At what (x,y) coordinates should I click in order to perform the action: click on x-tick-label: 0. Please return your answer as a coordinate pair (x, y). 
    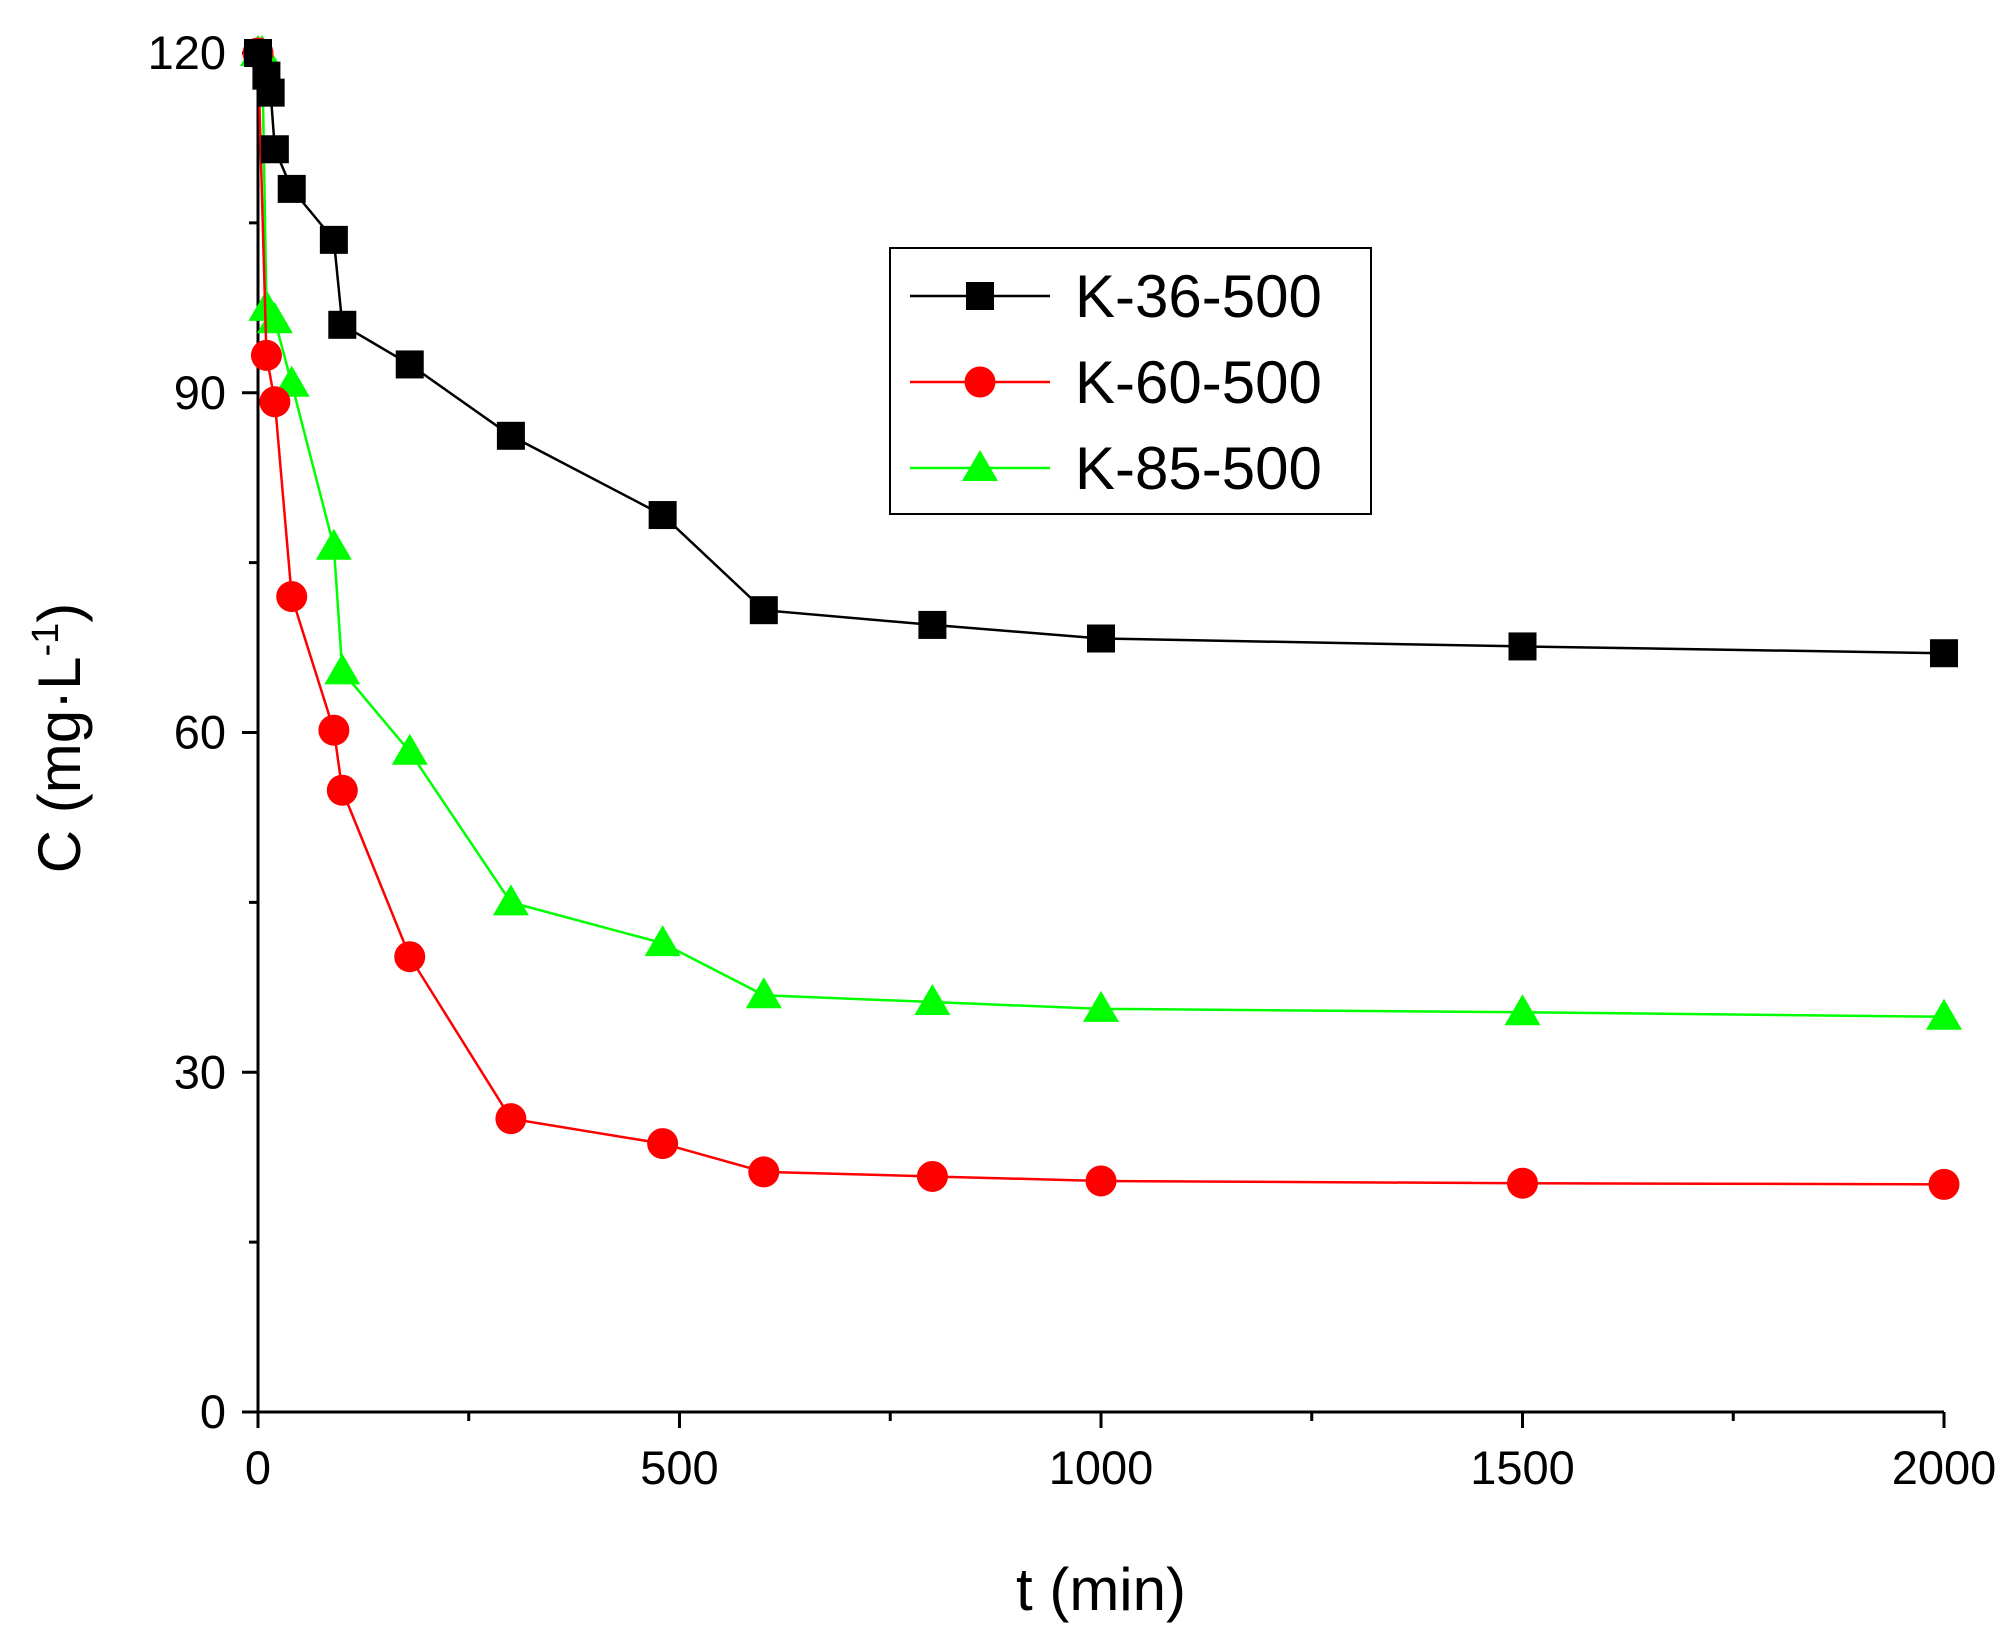
    Looking at the image, I should click on (258, 1467).